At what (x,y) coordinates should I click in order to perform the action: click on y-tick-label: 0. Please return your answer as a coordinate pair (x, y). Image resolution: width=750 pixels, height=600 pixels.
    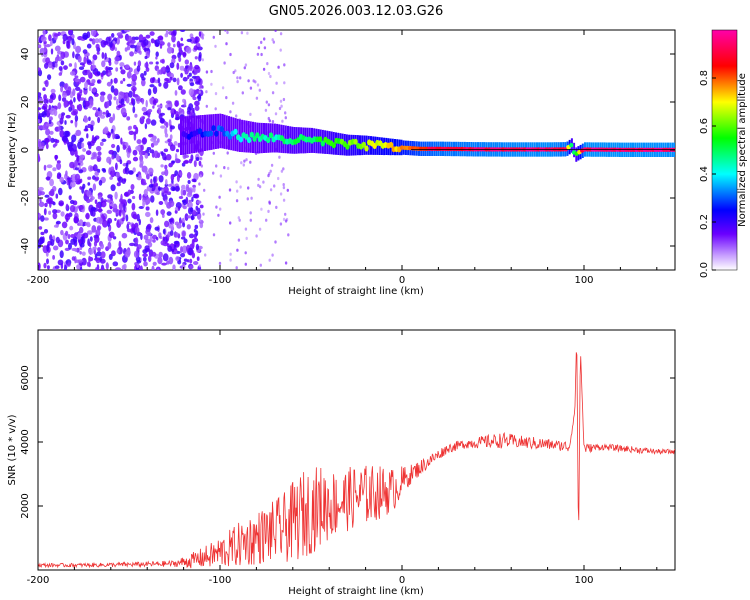
    Looking at the image, I should click on (25, 150).